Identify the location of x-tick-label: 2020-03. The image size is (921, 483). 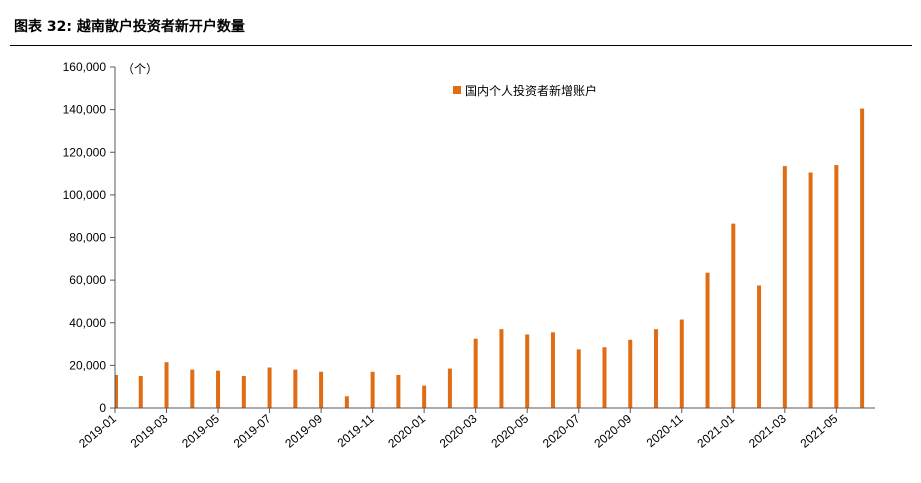
(458, 430).